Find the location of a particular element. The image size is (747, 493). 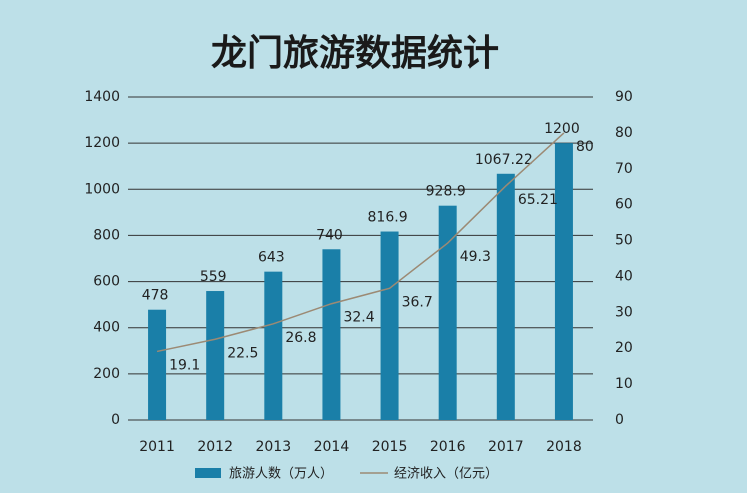

y-tick-label: 0 is located at coordinates (115, 420).